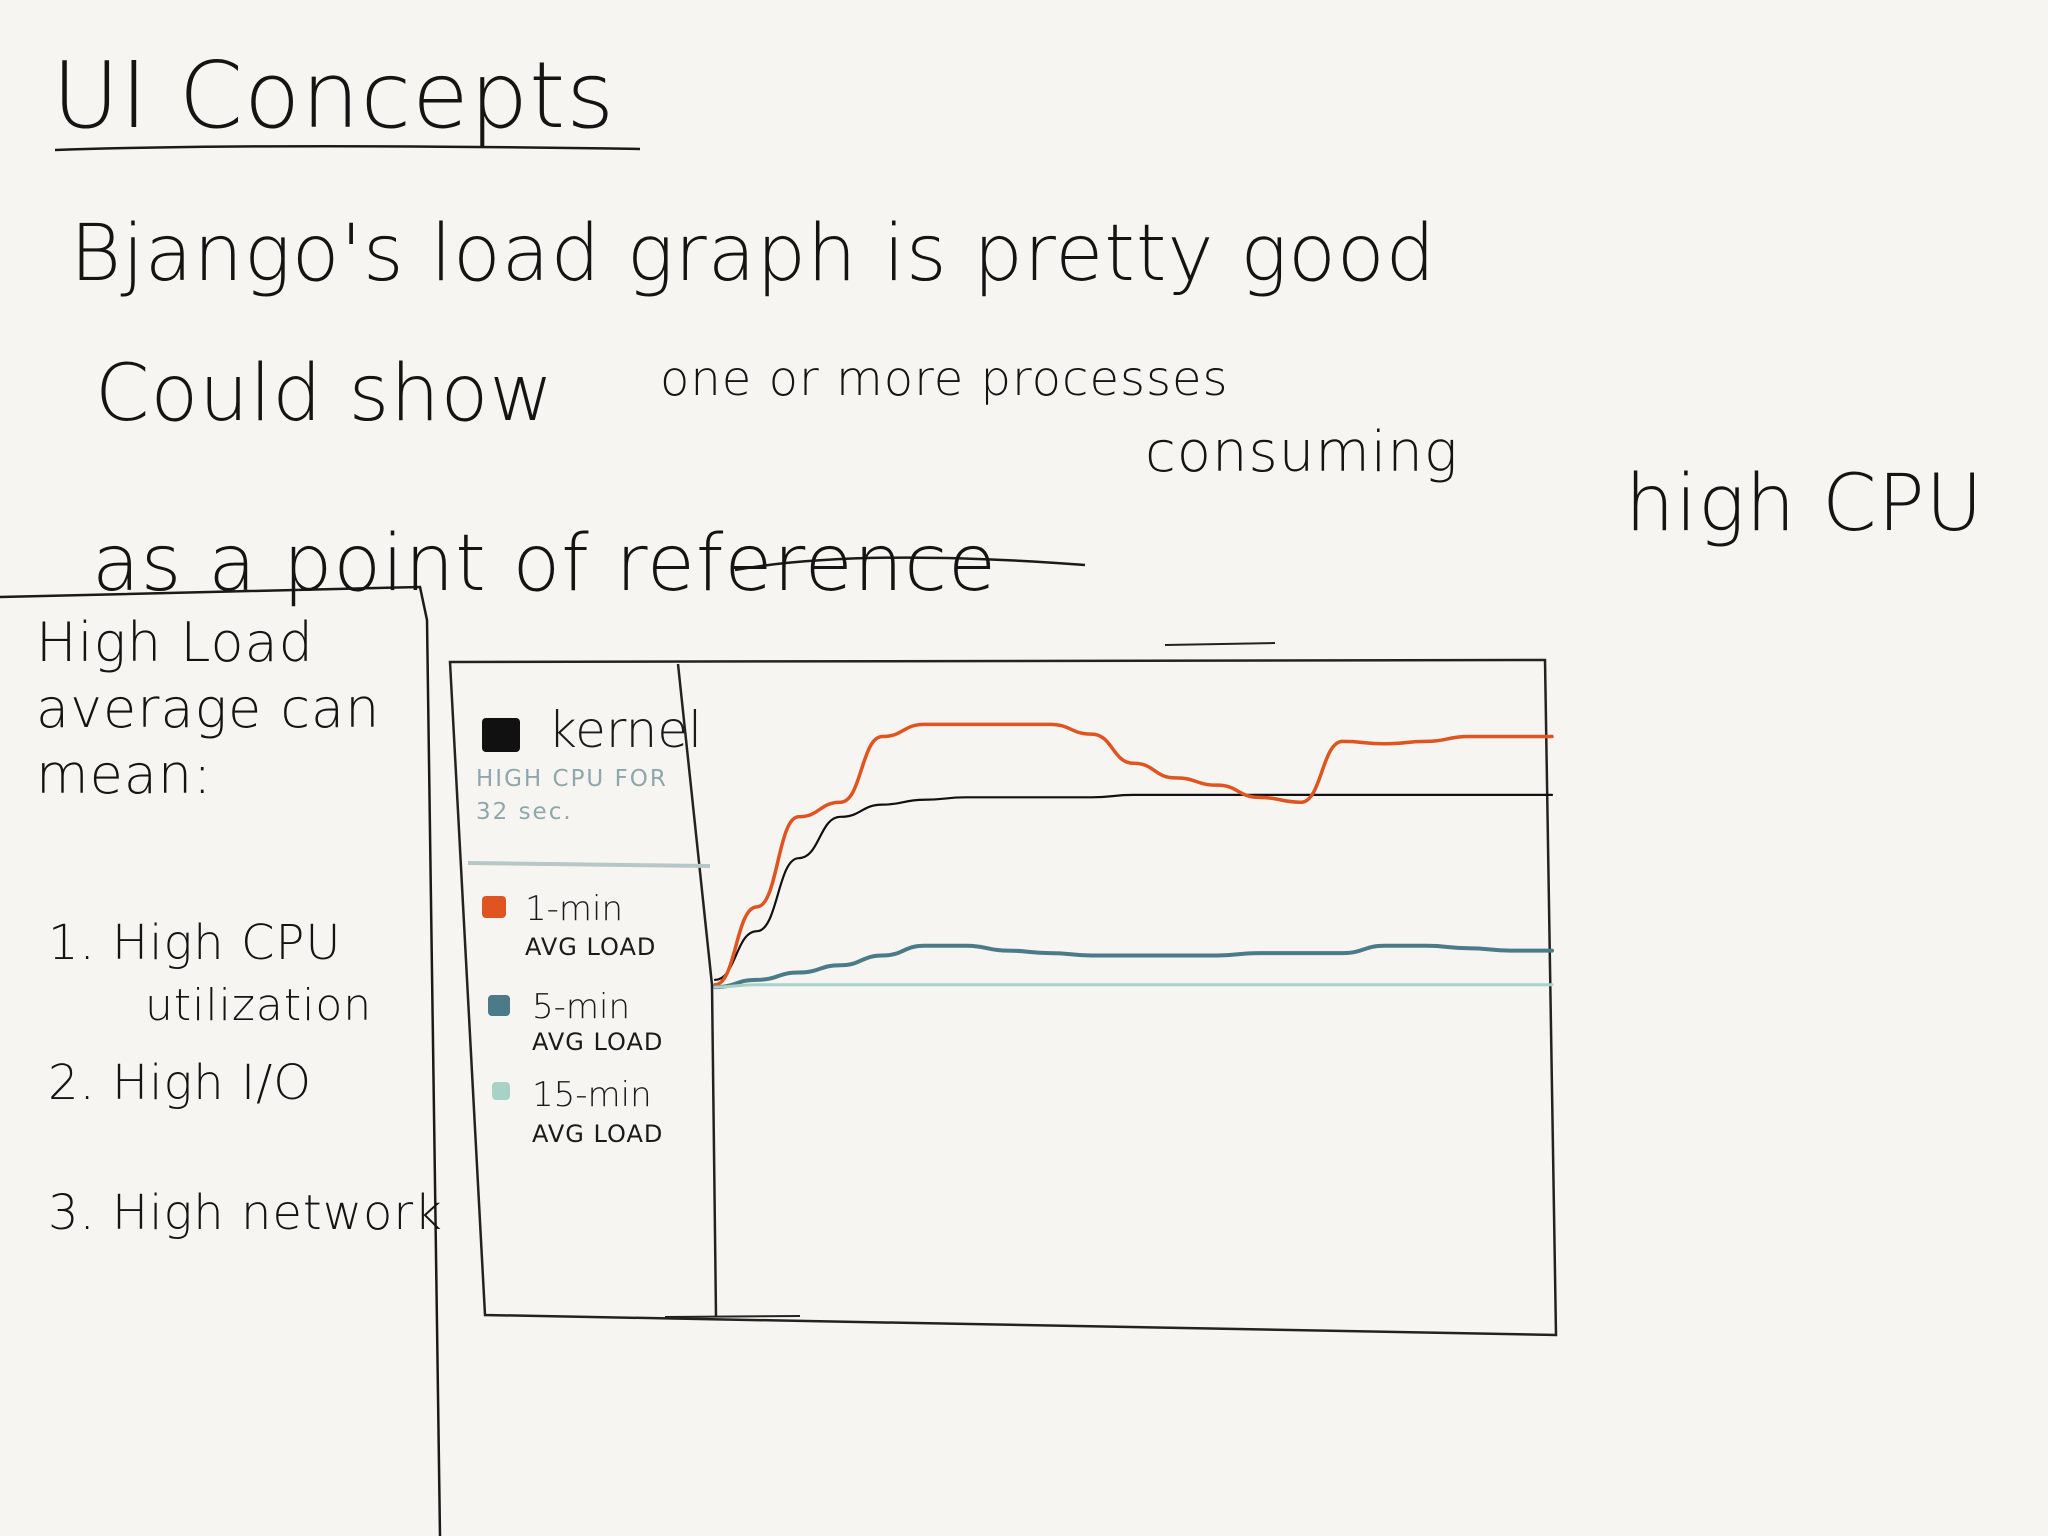 The width and height of the screenshot is (2048, 1536). Describe the element at coordinates (944, 379) in the screenshot. I see `note-line-2-inserted: one or more processes` at that location.